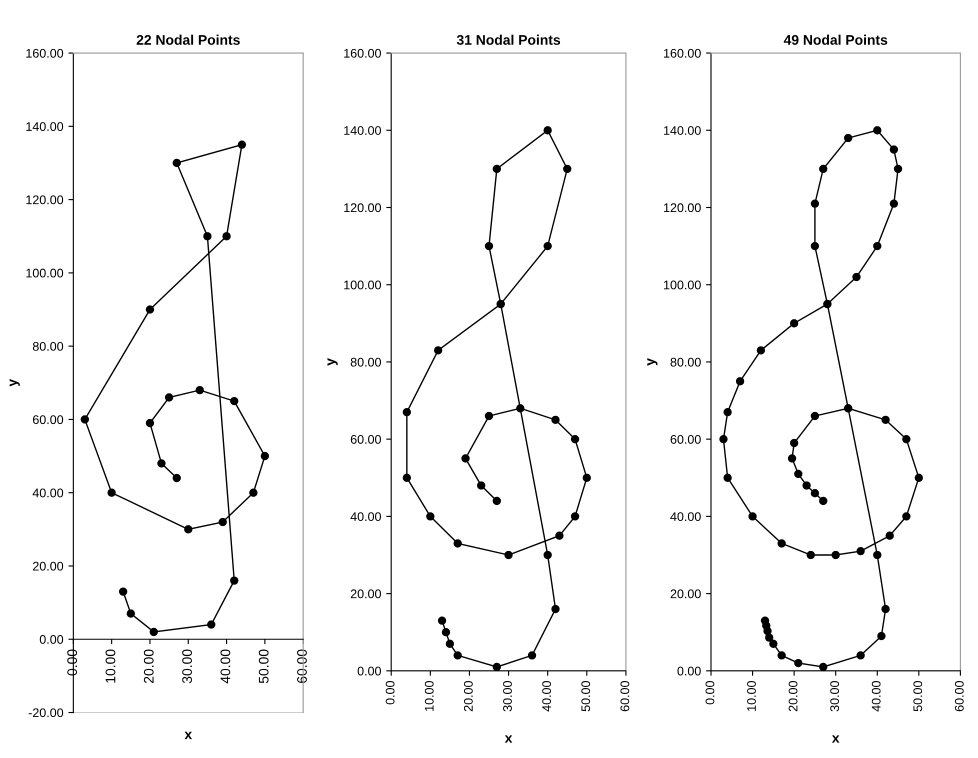  Describe the element at coordinates (508, 39) in the screenshot. I see `chart-title: 31 Nodal Points` at that location.